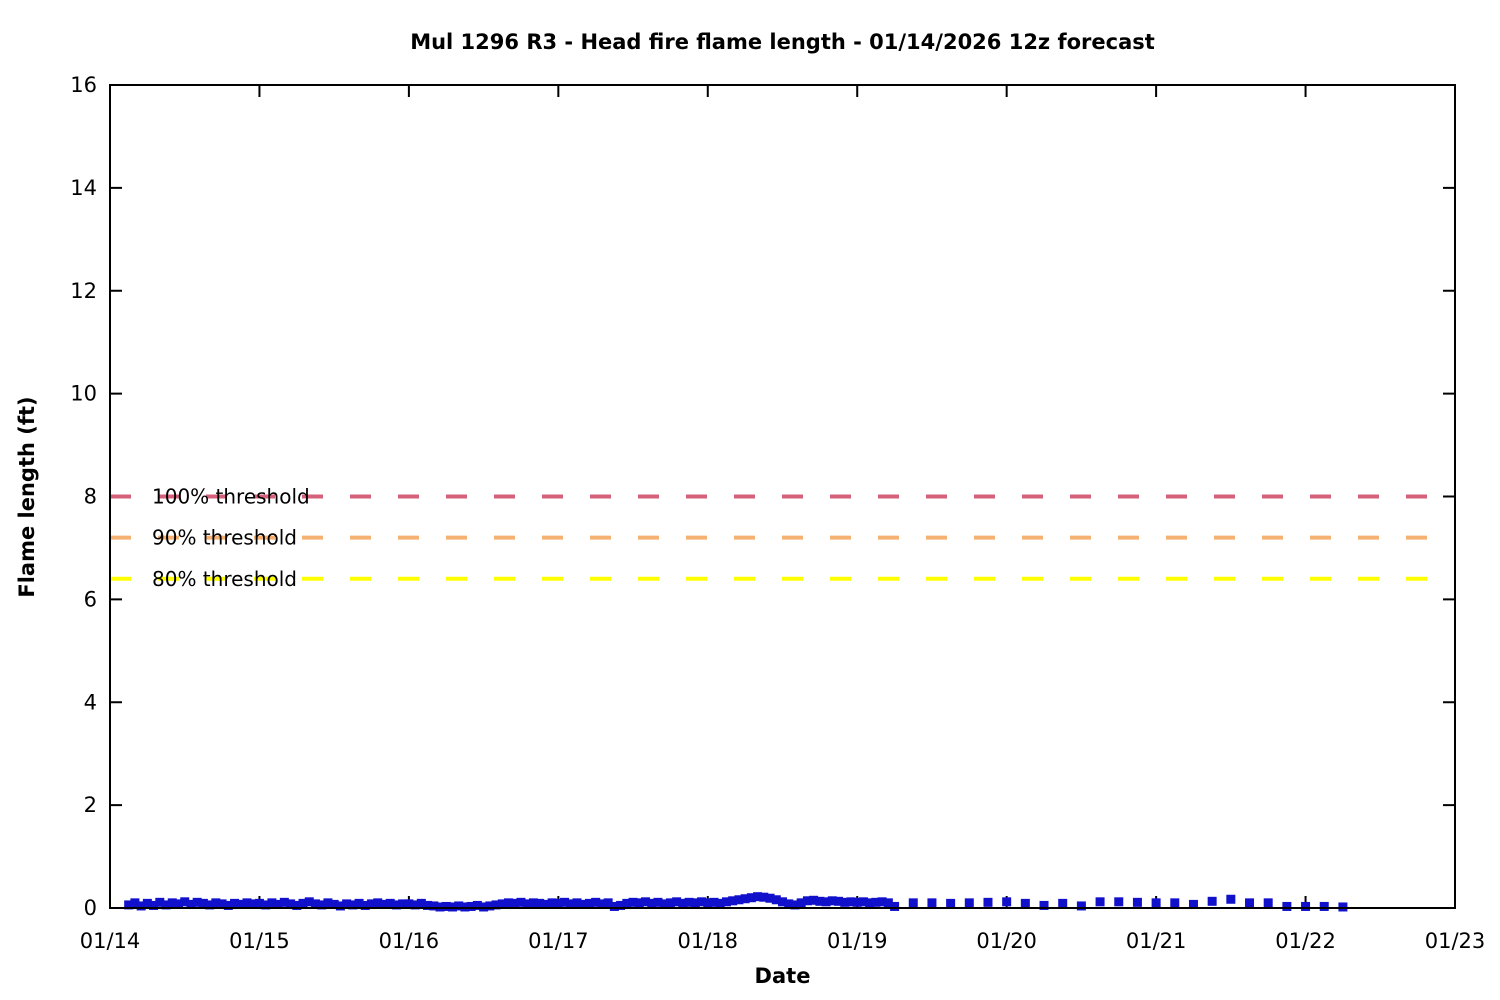 Image resolution: width=1500 pixels, height=1000 pixels. Describe the element at coordinates (110, 941) in the screenshot. I see `x-tick-label: 01/14` at that location.